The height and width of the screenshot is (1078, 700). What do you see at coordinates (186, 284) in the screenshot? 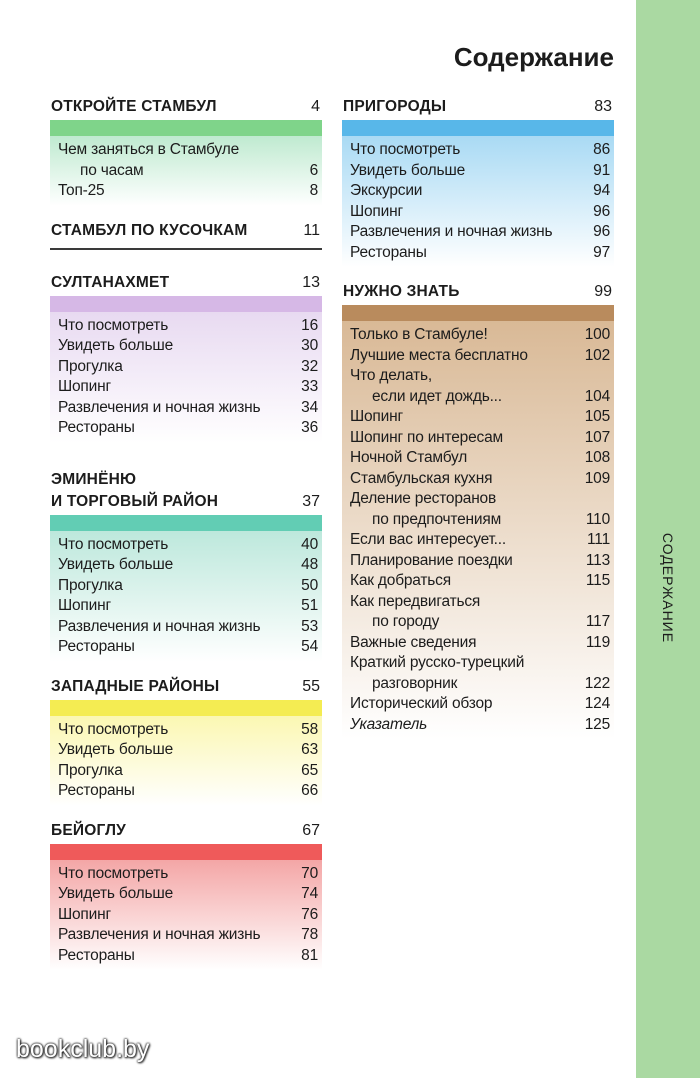
I see `section-header: СУЛТАНАХМЕТ 13` at bounding box center [186, 284].